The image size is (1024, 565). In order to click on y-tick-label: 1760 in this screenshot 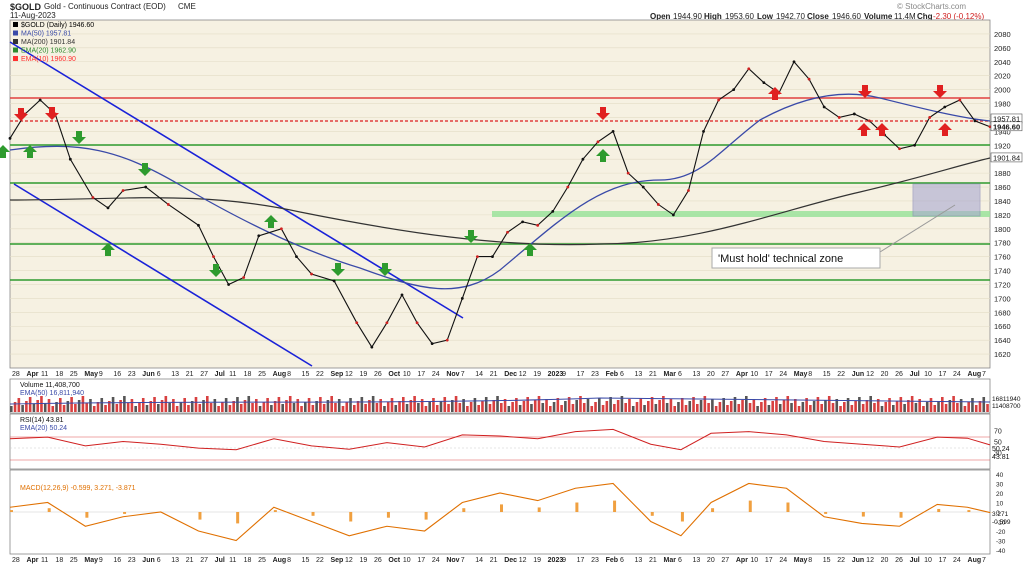, I will do `click(1002, 257)`.